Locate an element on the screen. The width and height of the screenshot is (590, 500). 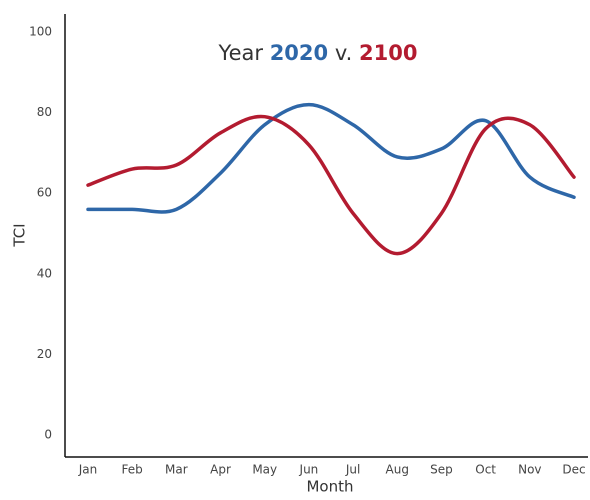
x-axis-label: Month is located at coordinates (329, 487).